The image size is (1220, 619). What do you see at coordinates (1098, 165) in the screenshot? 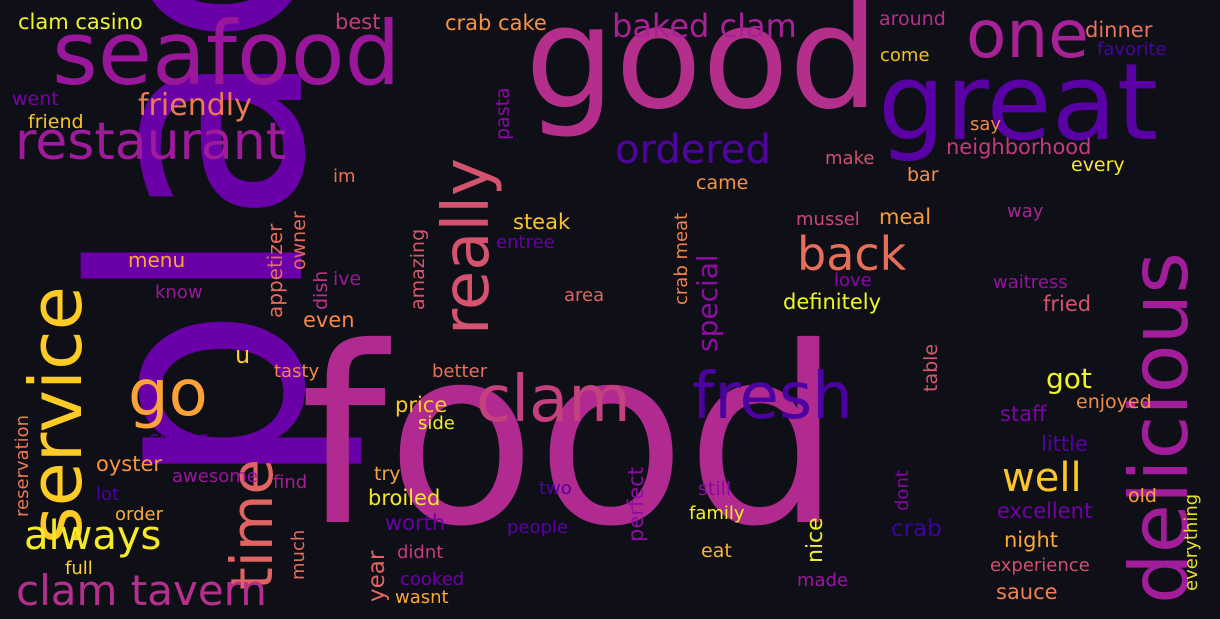
I see `word-every: every` at bounding box center [1098, 165].